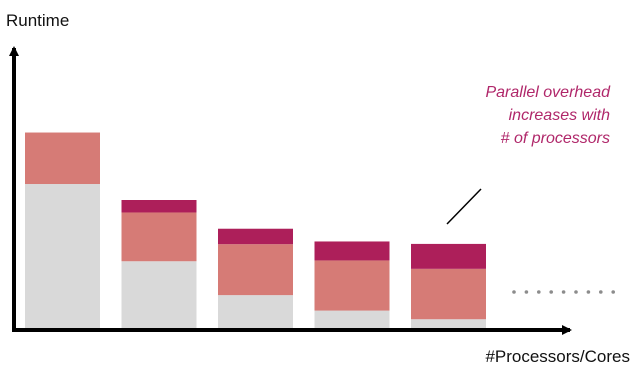  Describe the element at coordinates (352, 319) in the screenshot. I see `bar-4-serial-segment` at that location.